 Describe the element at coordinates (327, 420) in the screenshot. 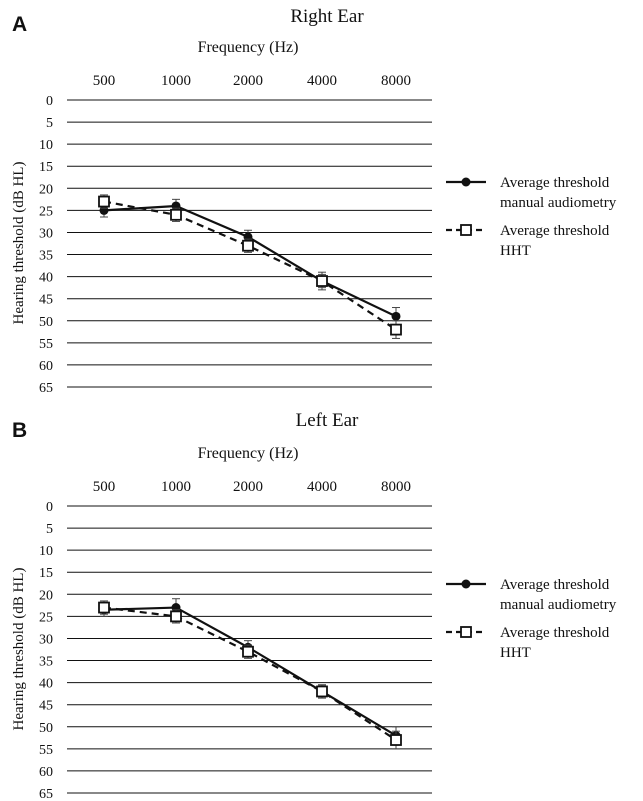

I see `chart-title: Left Ear` at that location.